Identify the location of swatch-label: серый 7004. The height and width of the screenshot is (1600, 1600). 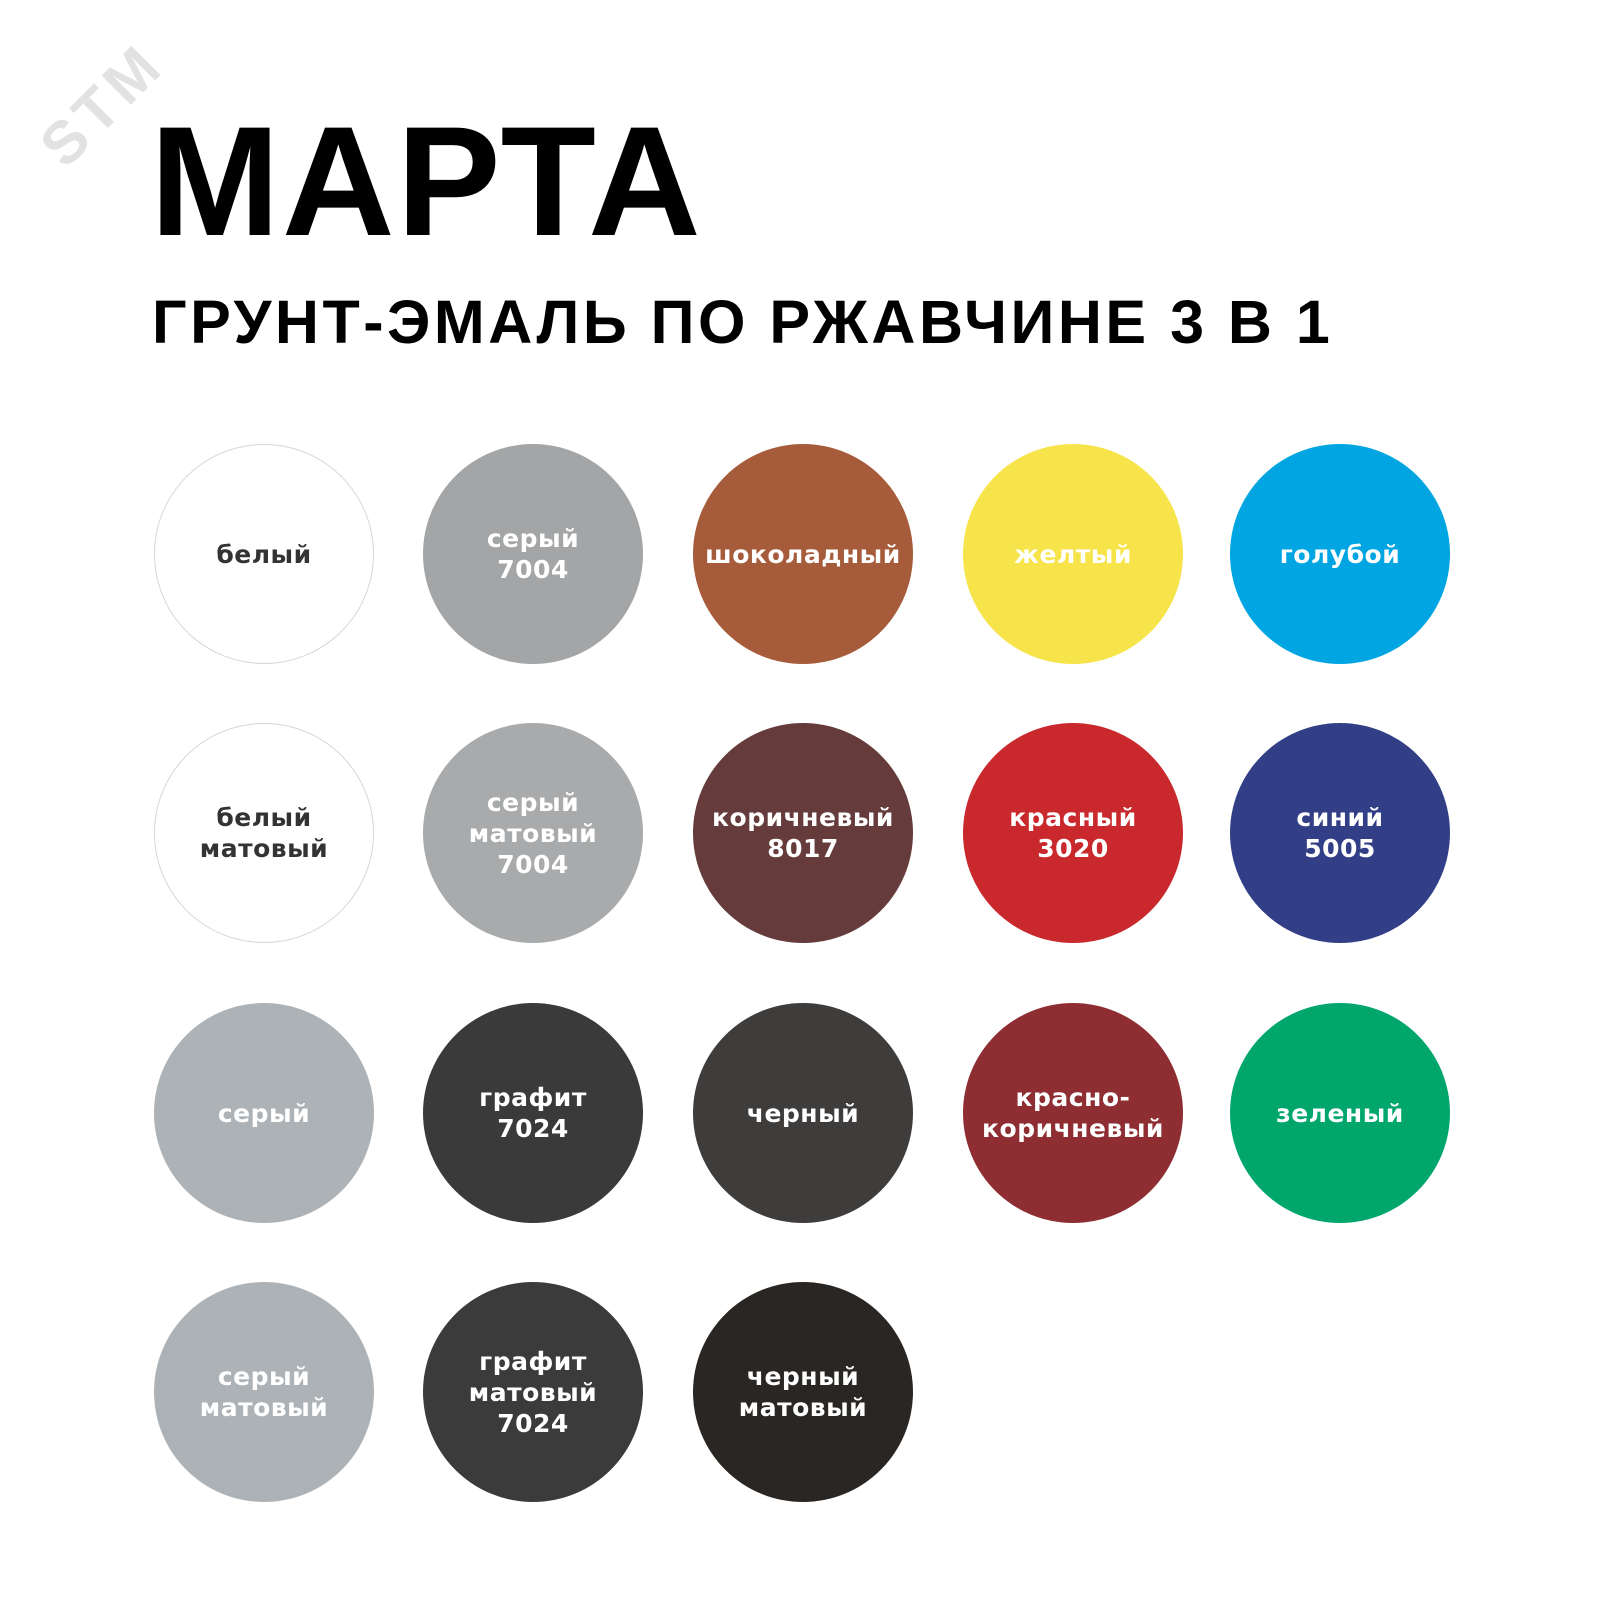
(533, 554).